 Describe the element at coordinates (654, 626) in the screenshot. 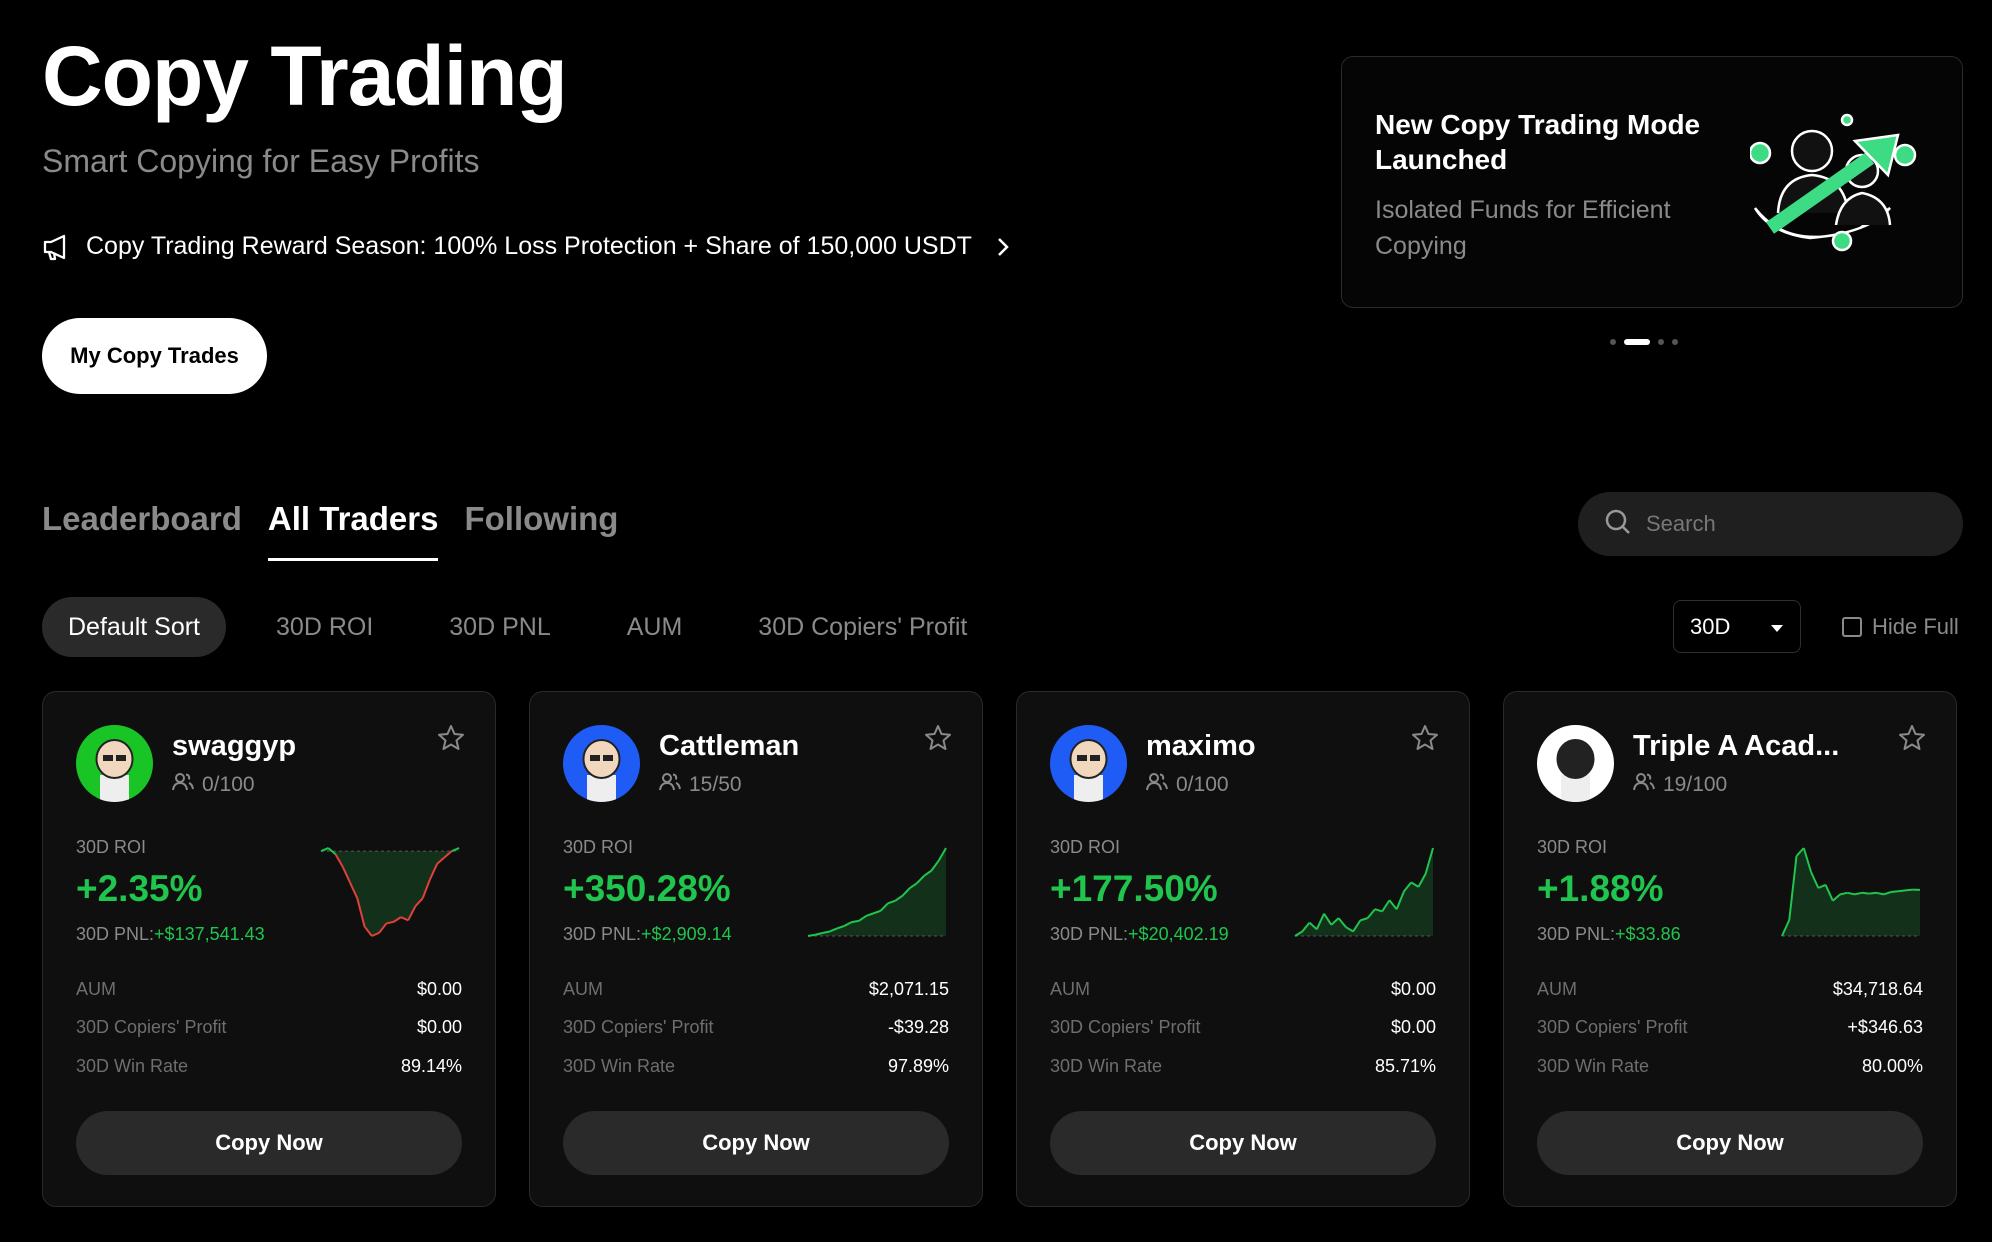

I see `sort-aum: AUM` at that location.